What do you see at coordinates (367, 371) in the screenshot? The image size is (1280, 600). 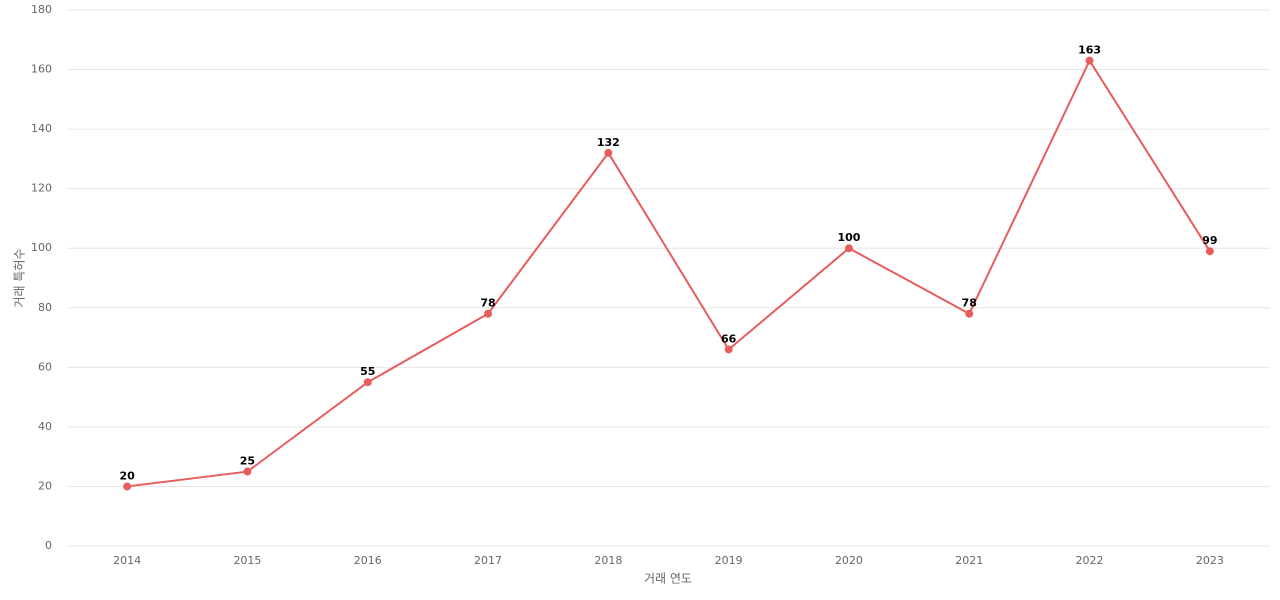 I see `data-label: 55` at bounding box center [367, 371].